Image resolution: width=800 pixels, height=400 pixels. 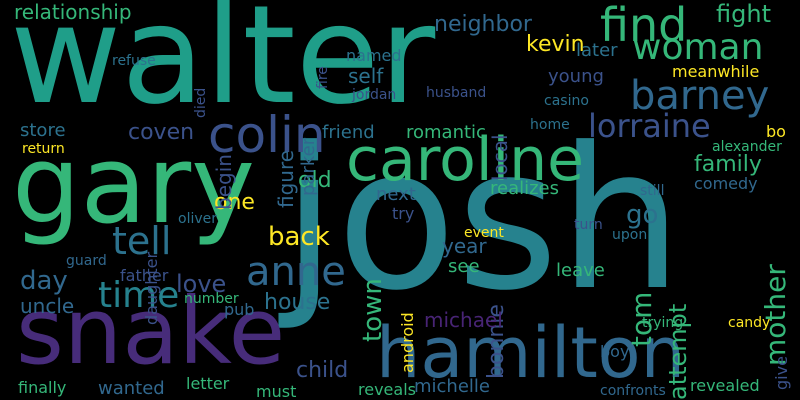 What do you see at coordinates (197, 219) in the screenshot?
I see `cloud-word: oliver` at bounding box center [197, 219].